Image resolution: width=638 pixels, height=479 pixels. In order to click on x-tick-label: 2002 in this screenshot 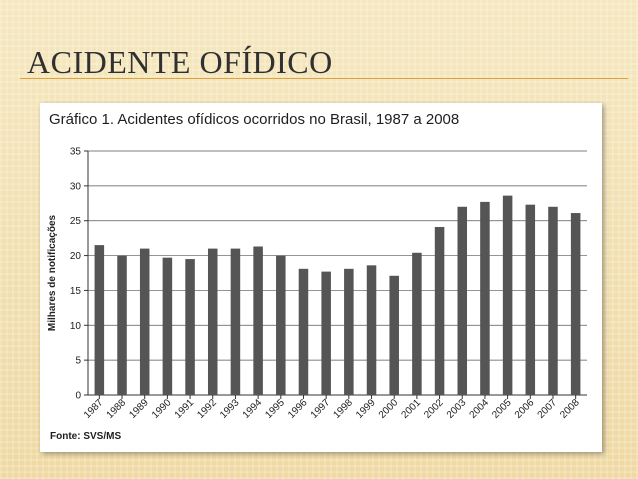, I will do `click(434, 409)`.